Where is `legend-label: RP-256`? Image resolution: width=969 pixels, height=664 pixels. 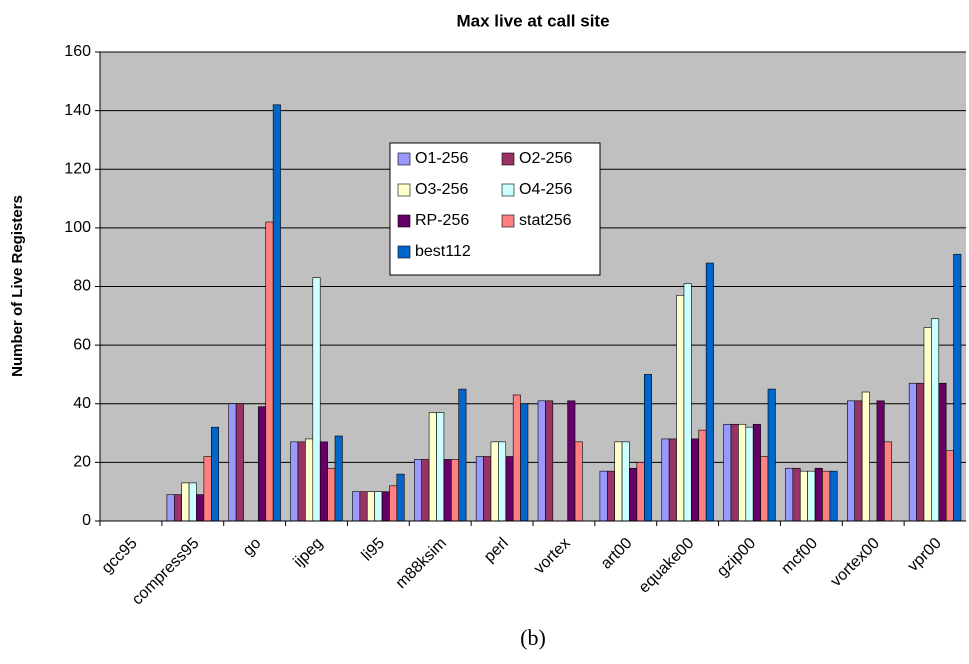
legend-label: RP-256 is located at coordinates (442, 220).